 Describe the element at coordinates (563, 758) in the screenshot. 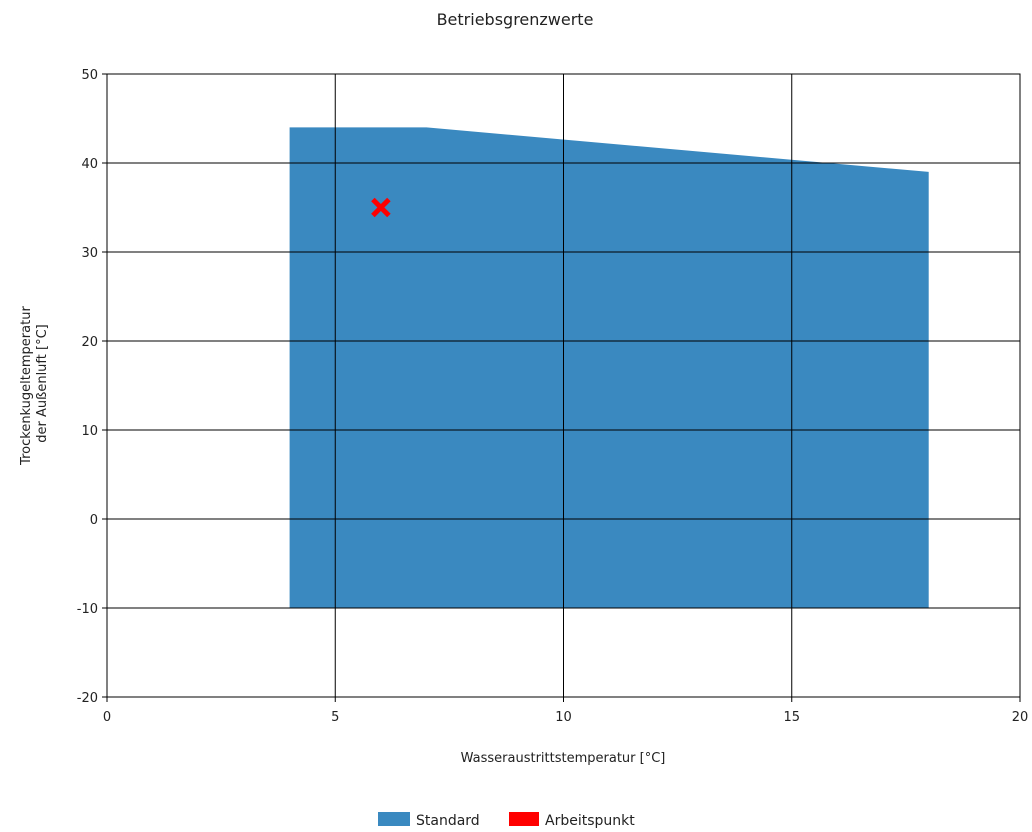

I see `x-axis-title: Wasseraustrittstemperatur [°C]` at that location.